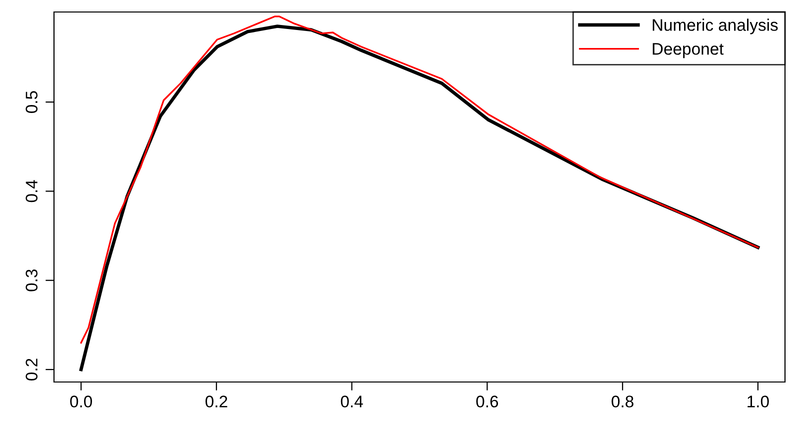 This screenshot has height=439, width=796. What do you see at coordinates (32, 102) in the screenshot?
I see `y-tick-label: 0.5` at bounding box center [32, 102].